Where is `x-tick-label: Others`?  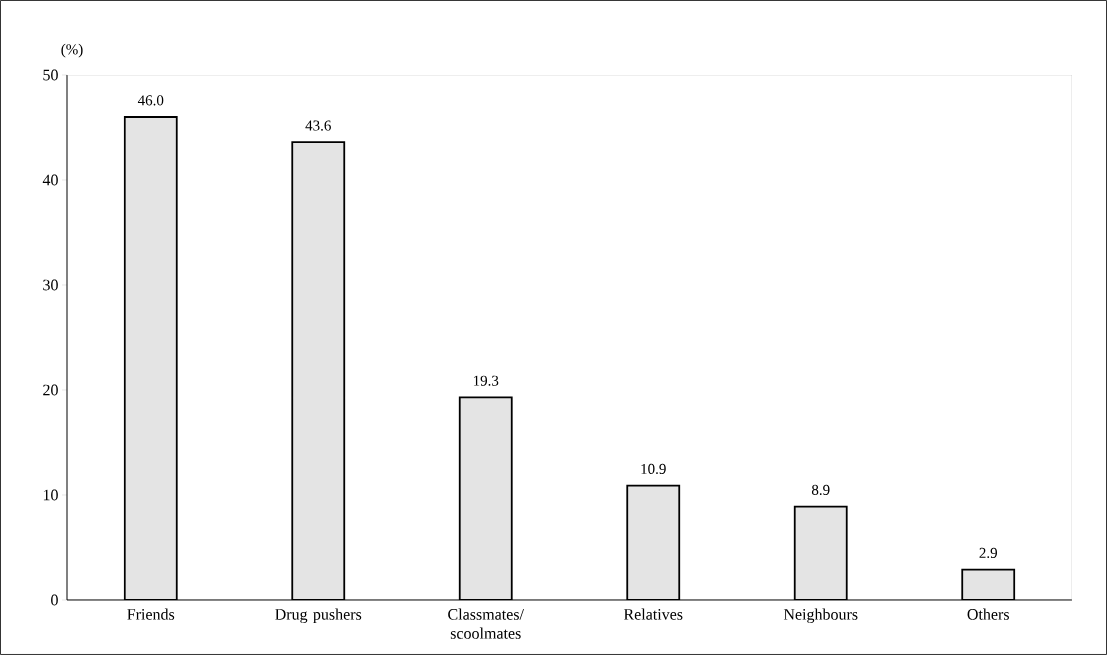
x-tick-label: Others is located at coordinates (988, 614).